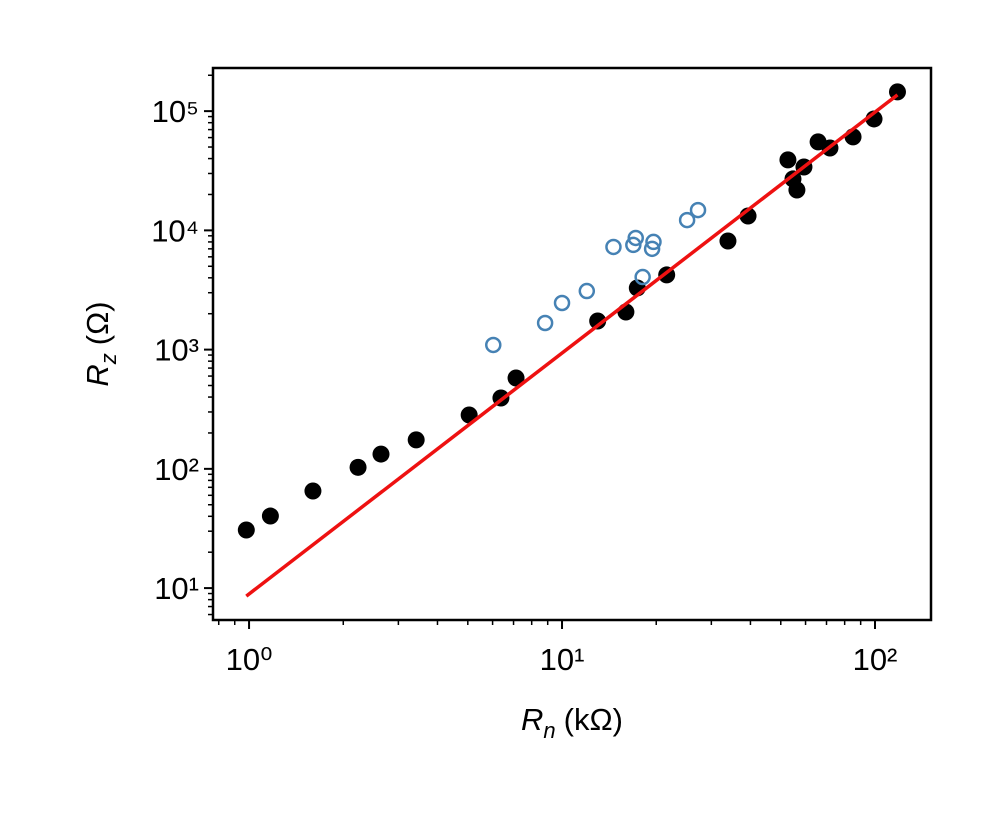 The image size is (999, 822). Describe the element at coordinates (593, 719) in the screenshot. I see `x-label-unit: (kΩ)` at that location.